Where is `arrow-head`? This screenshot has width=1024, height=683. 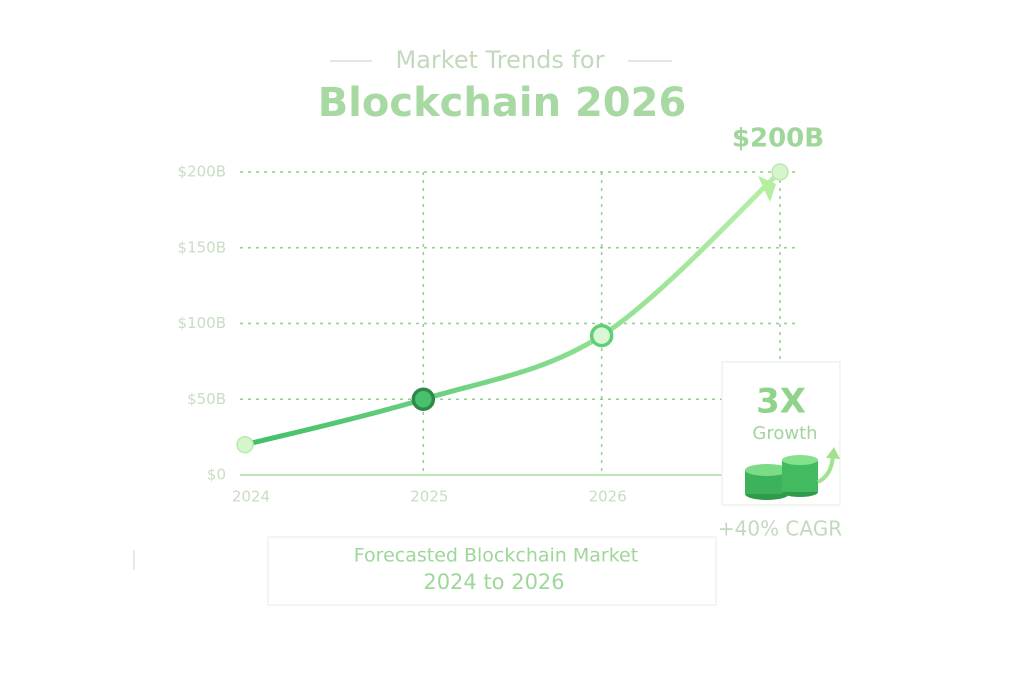 arrow-head is located at coordinates (767, 189).